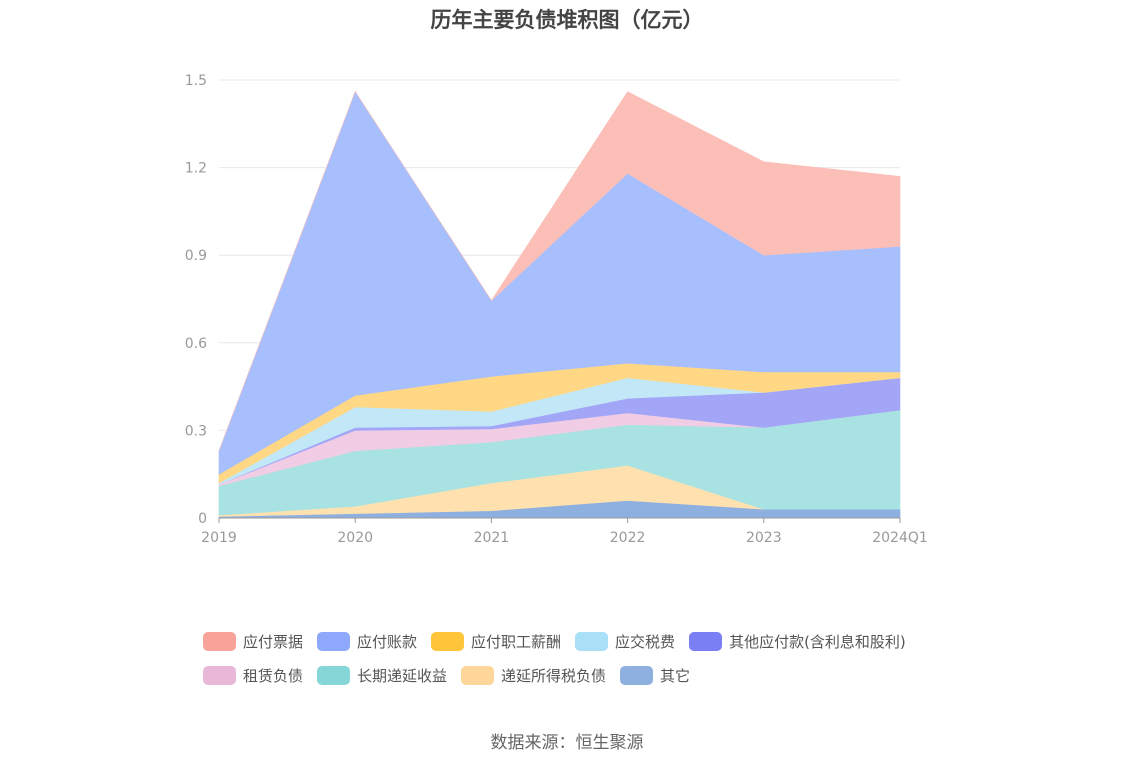 The image size is (1134, 766). I want to click on x-tick-label: 2024Q1, so click(900, 538).